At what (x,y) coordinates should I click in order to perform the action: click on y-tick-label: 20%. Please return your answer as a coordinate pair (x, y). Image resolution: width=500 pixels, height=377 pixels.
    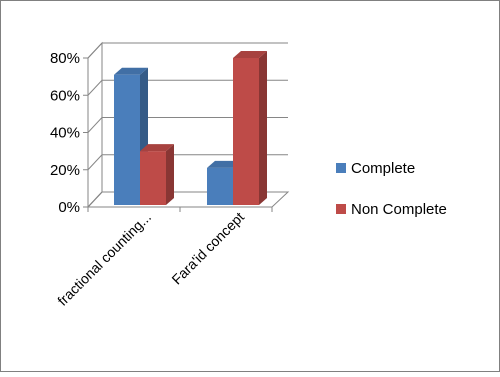
    Looking at the image, I should click on (65, 170).